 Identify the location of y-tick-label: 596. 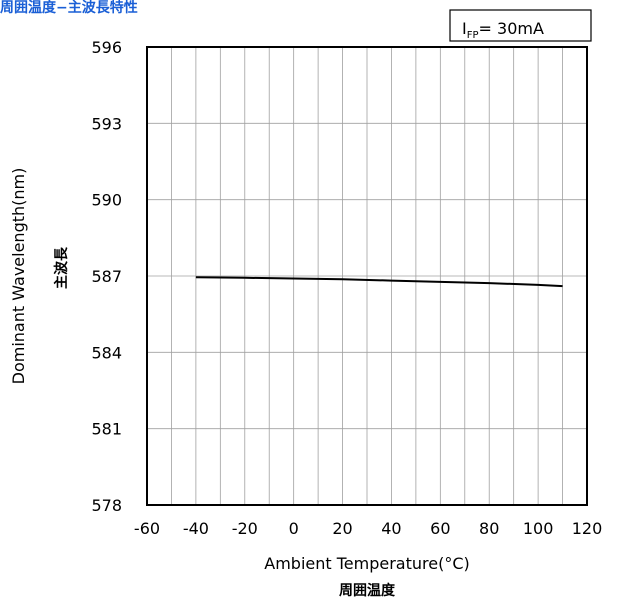
(106, 47).